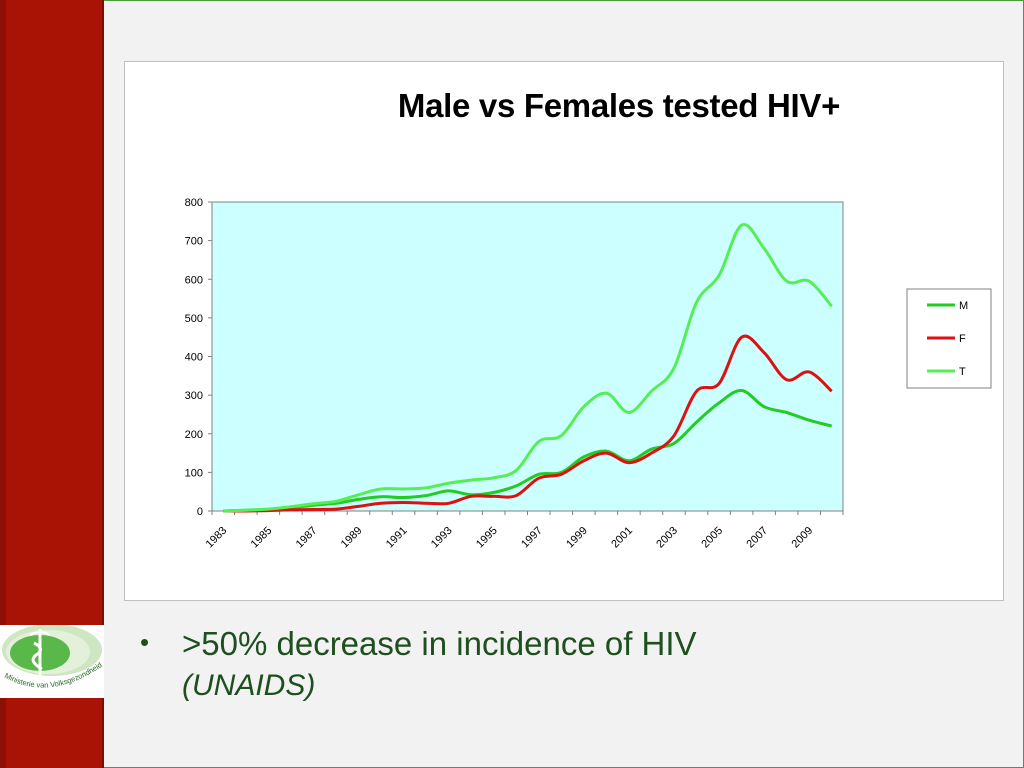  I want to click on left-bar-edge, so click(3, 384).